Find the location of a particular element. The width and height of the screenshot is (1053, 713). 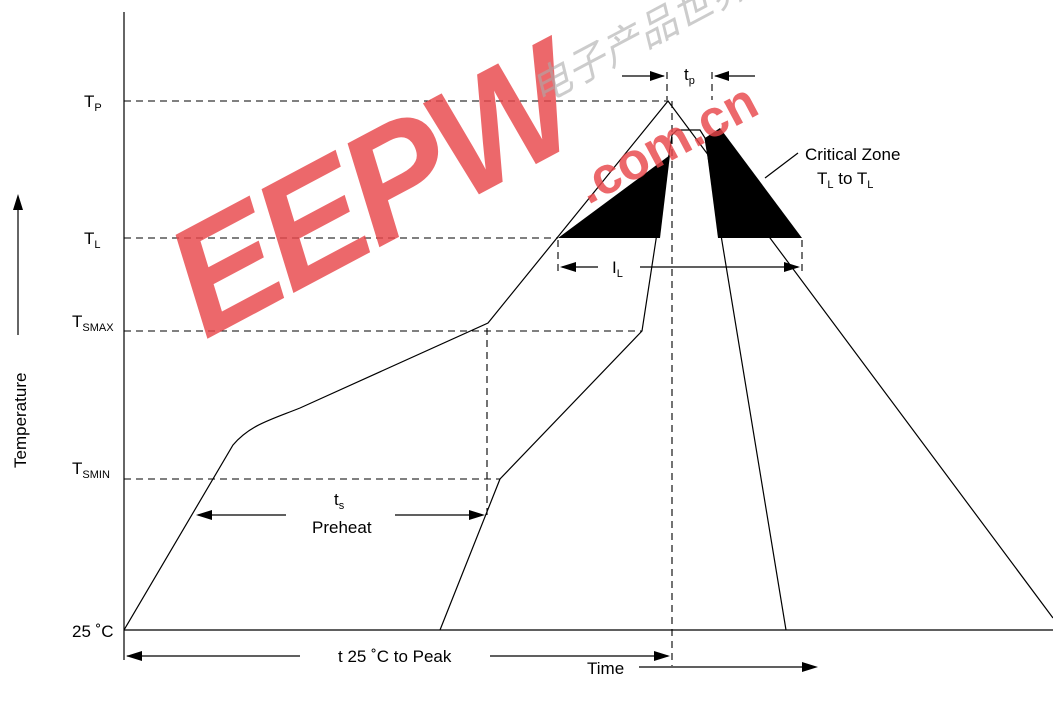

ambient-level-label: 25 ˚C is located at coordinates (93, 631).